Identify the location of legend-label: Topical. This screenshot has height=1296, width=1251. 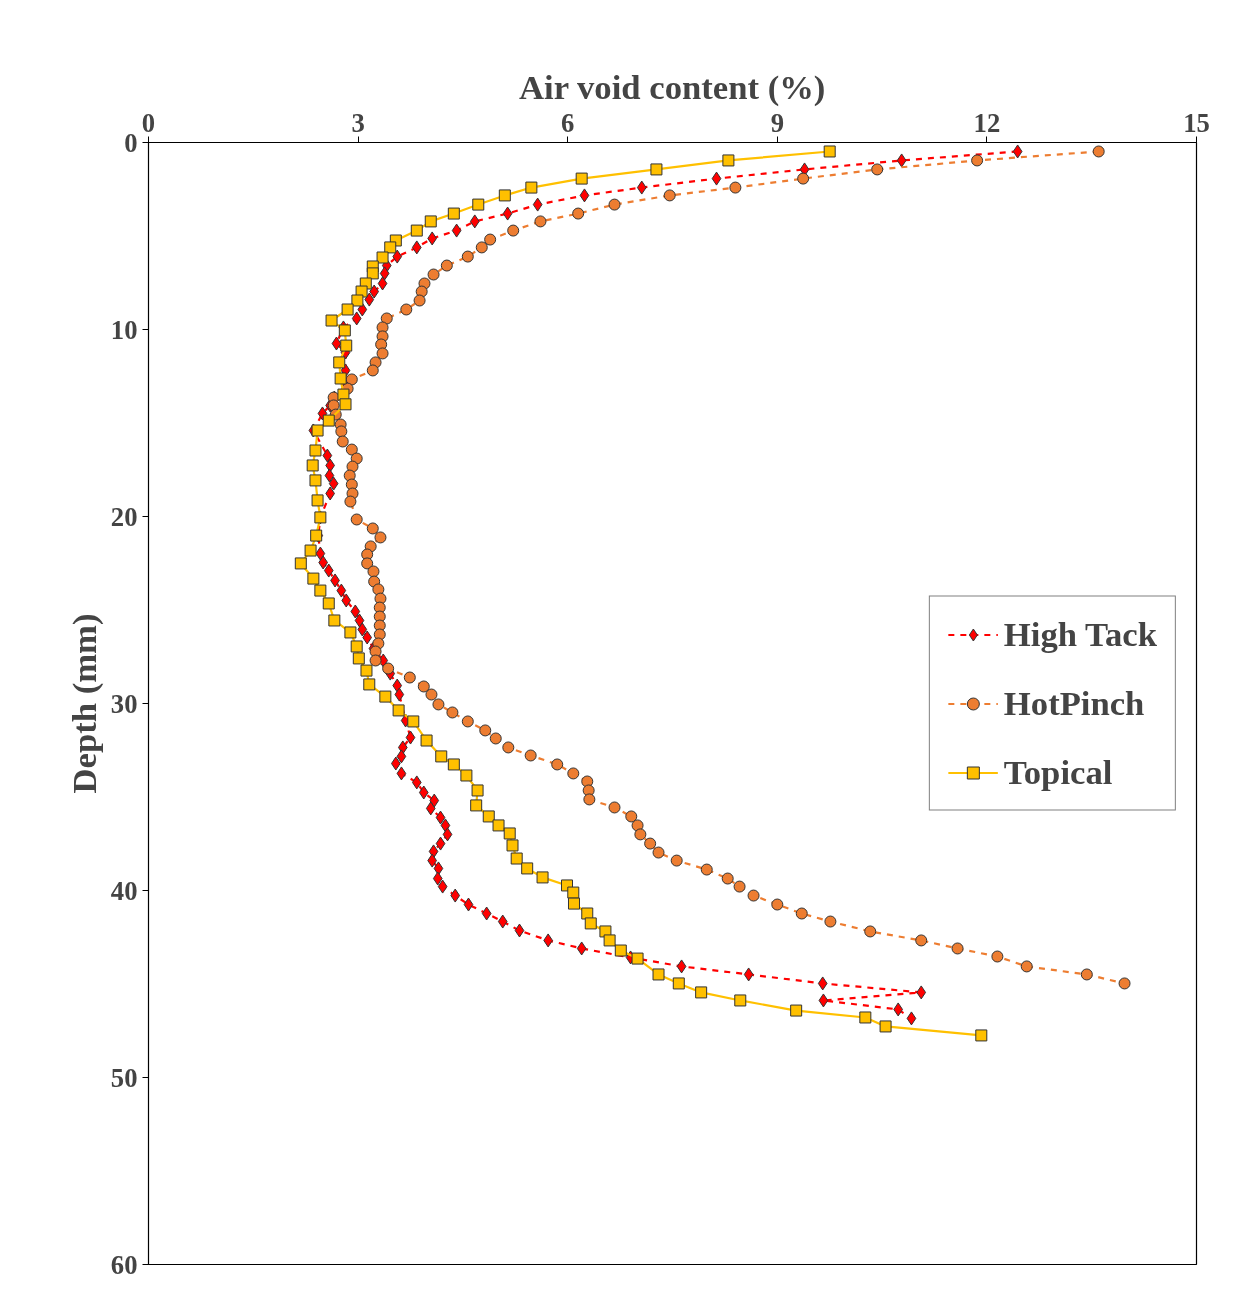
(1058, 772).